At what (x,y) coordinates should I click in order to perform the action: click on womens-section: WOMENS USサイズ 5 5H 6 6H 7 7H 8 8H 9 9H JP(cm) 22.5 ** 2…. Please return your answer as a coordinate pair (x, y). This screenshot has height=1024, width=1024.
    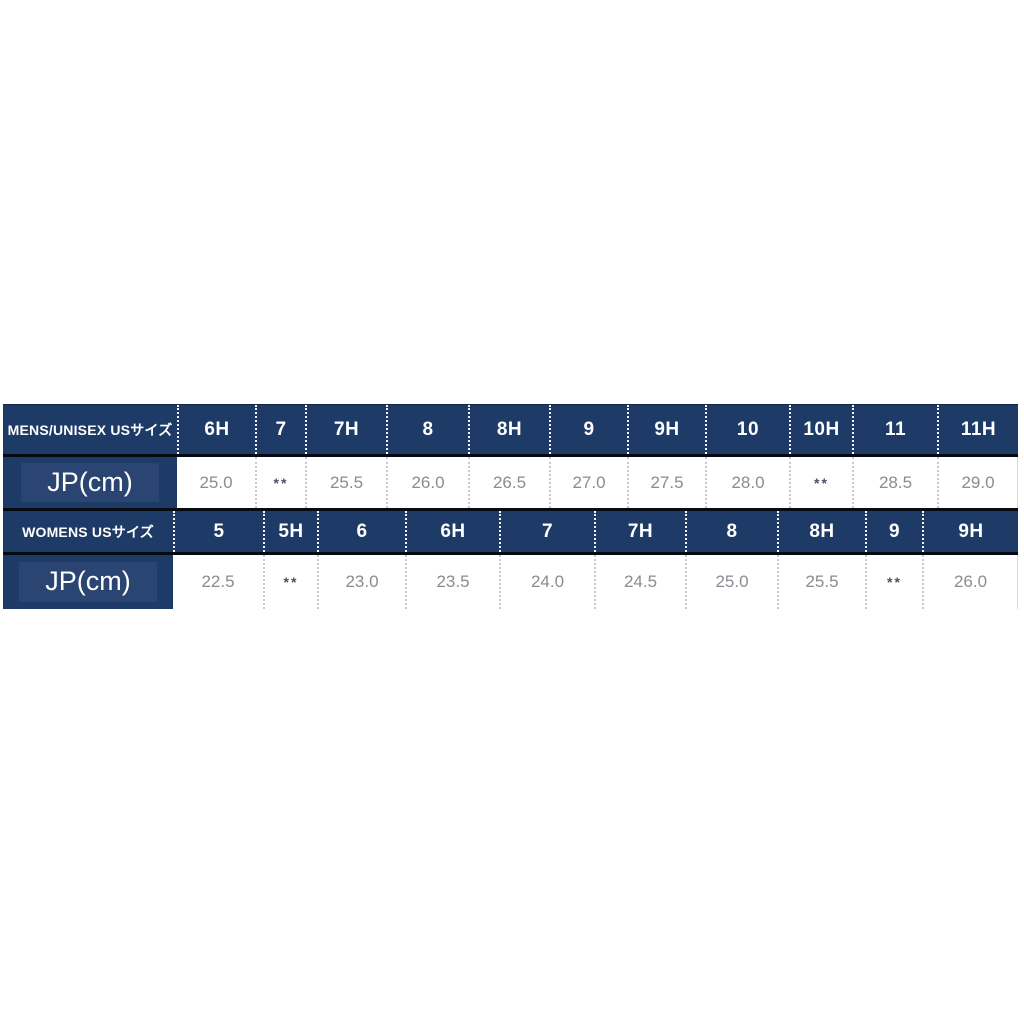
    Looking at the image, I should click on (510, 560).